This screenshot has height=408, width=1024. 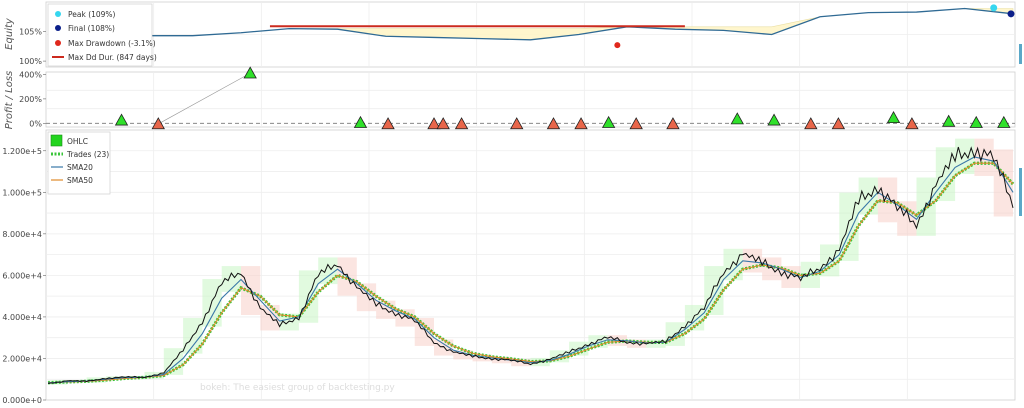 I want to click on dd-duration-legend-label: Max Dd Dur. (847 days), so click(x=112, y=57).